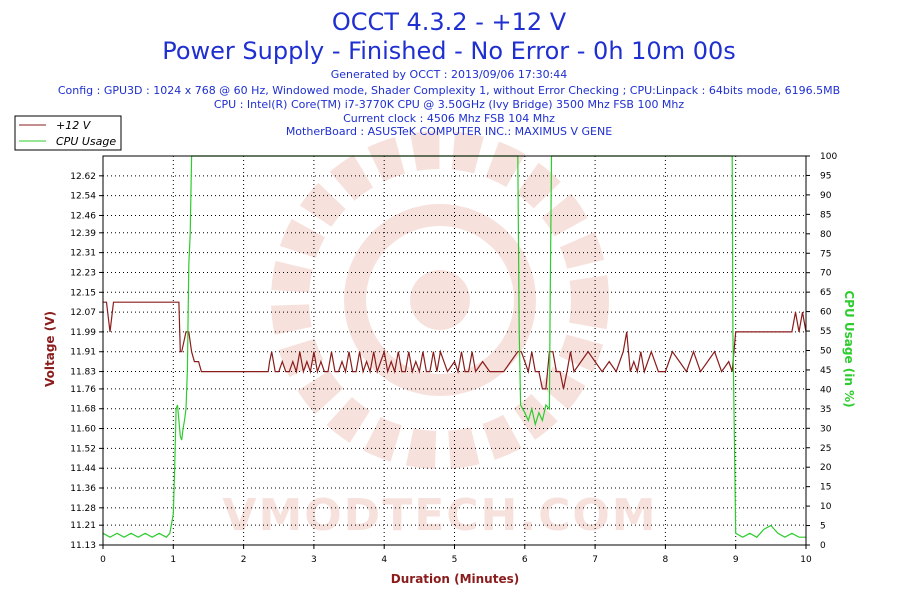  Describe the element at coordinates (828, 157) in the screenshot. I see `y2-tick-label: 100` at that location.